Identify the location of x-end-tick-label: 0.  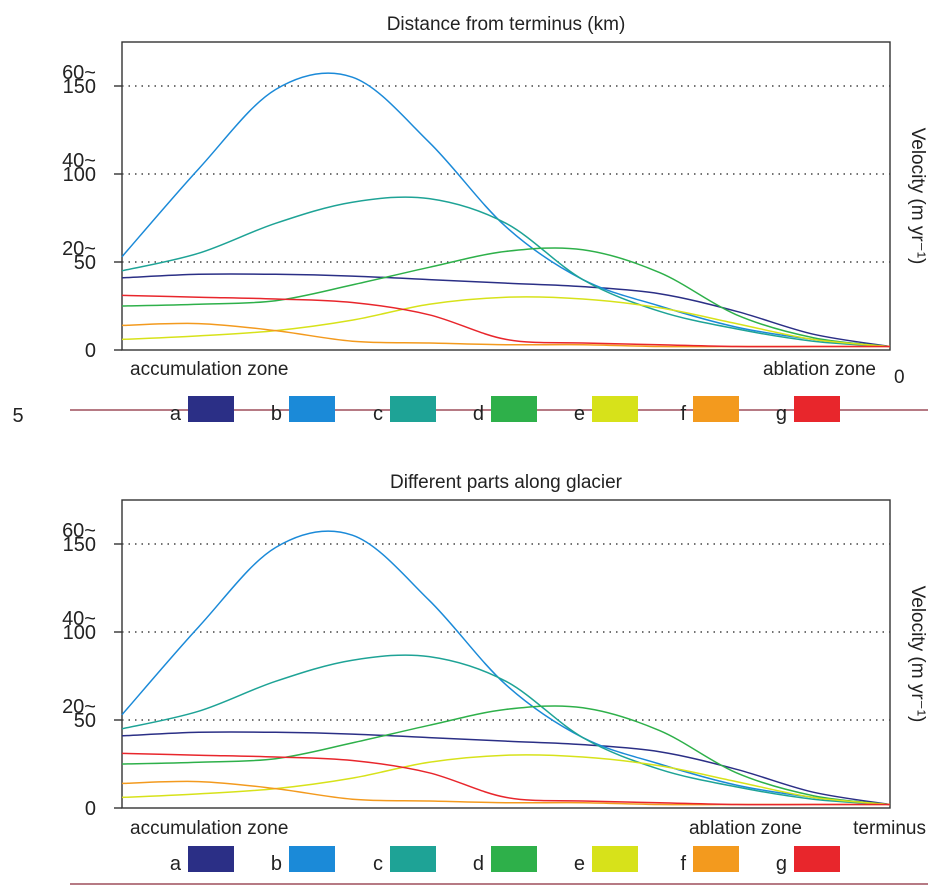
(899, 377).